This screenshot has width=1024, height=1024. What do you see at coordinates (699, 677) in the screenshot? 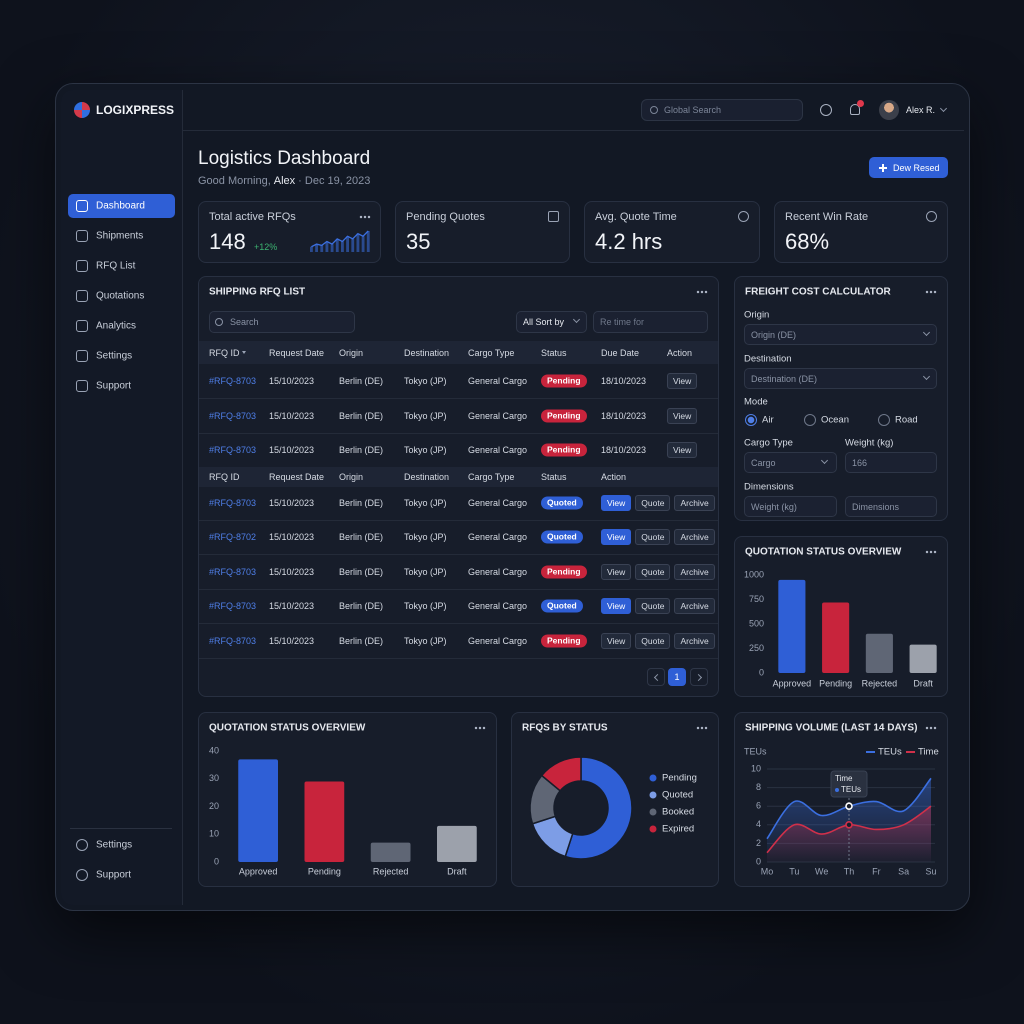
I see `page-next` at bounding box center [699, 677].